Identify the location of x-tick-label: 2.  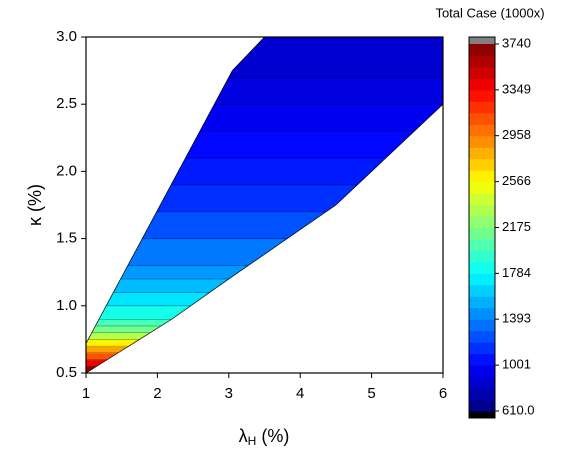
(157, 393).